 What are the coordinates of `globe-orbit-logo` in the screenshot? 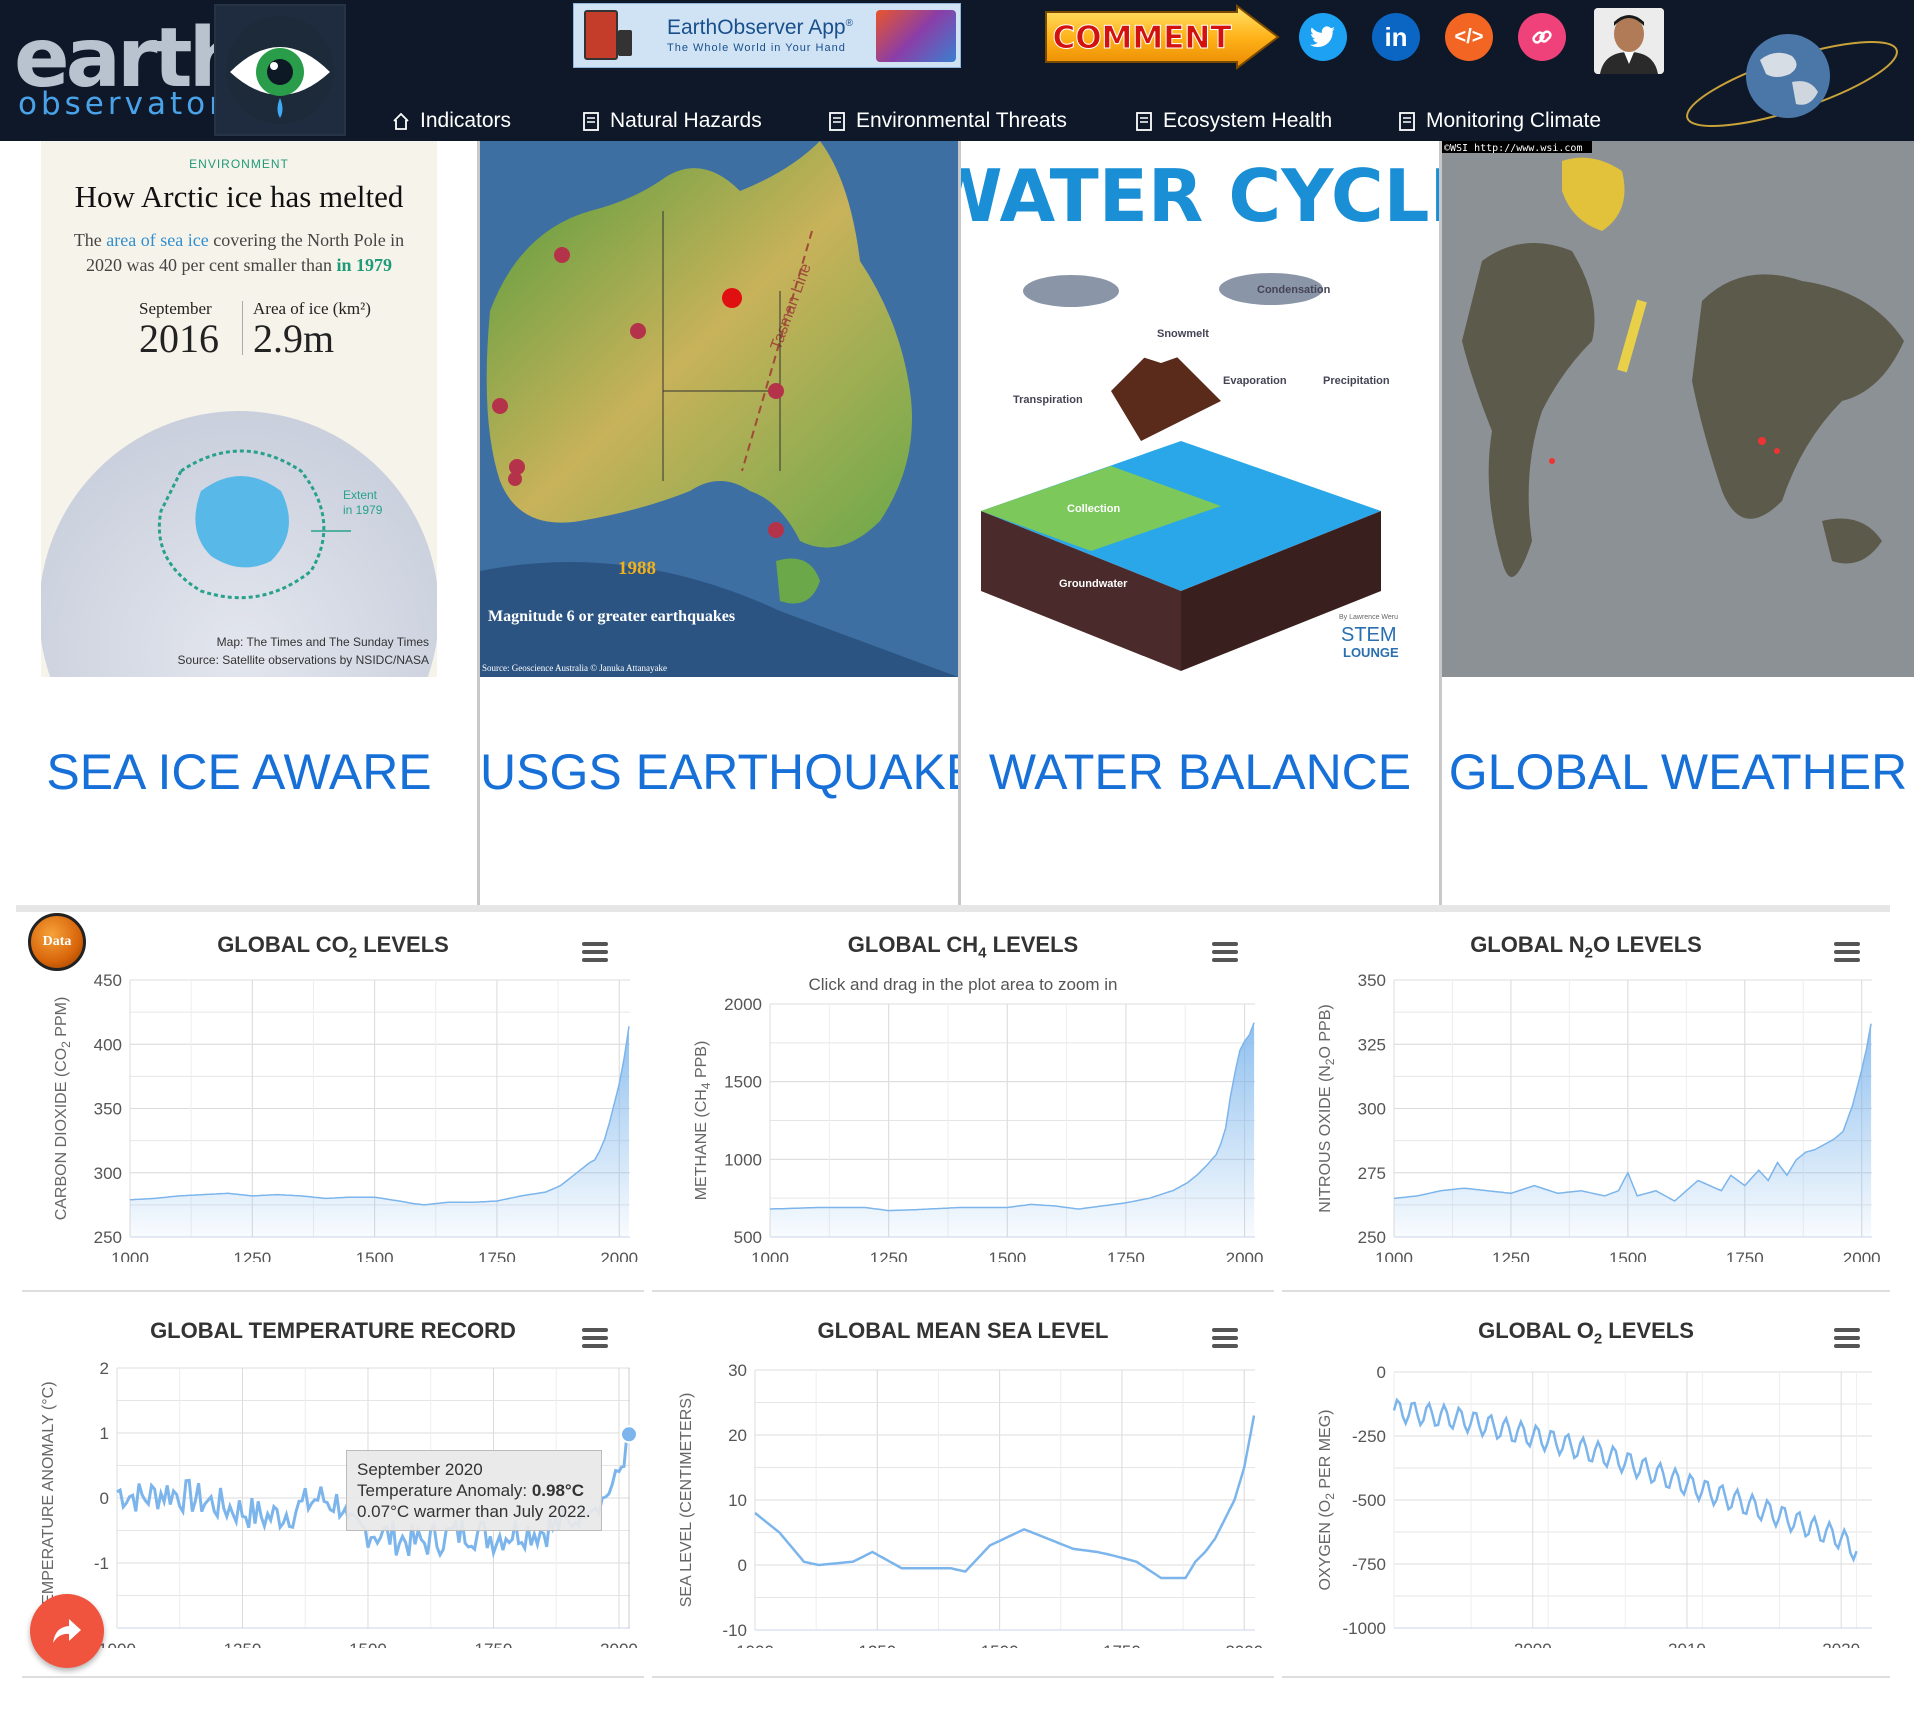 It's located at (1795, 80).